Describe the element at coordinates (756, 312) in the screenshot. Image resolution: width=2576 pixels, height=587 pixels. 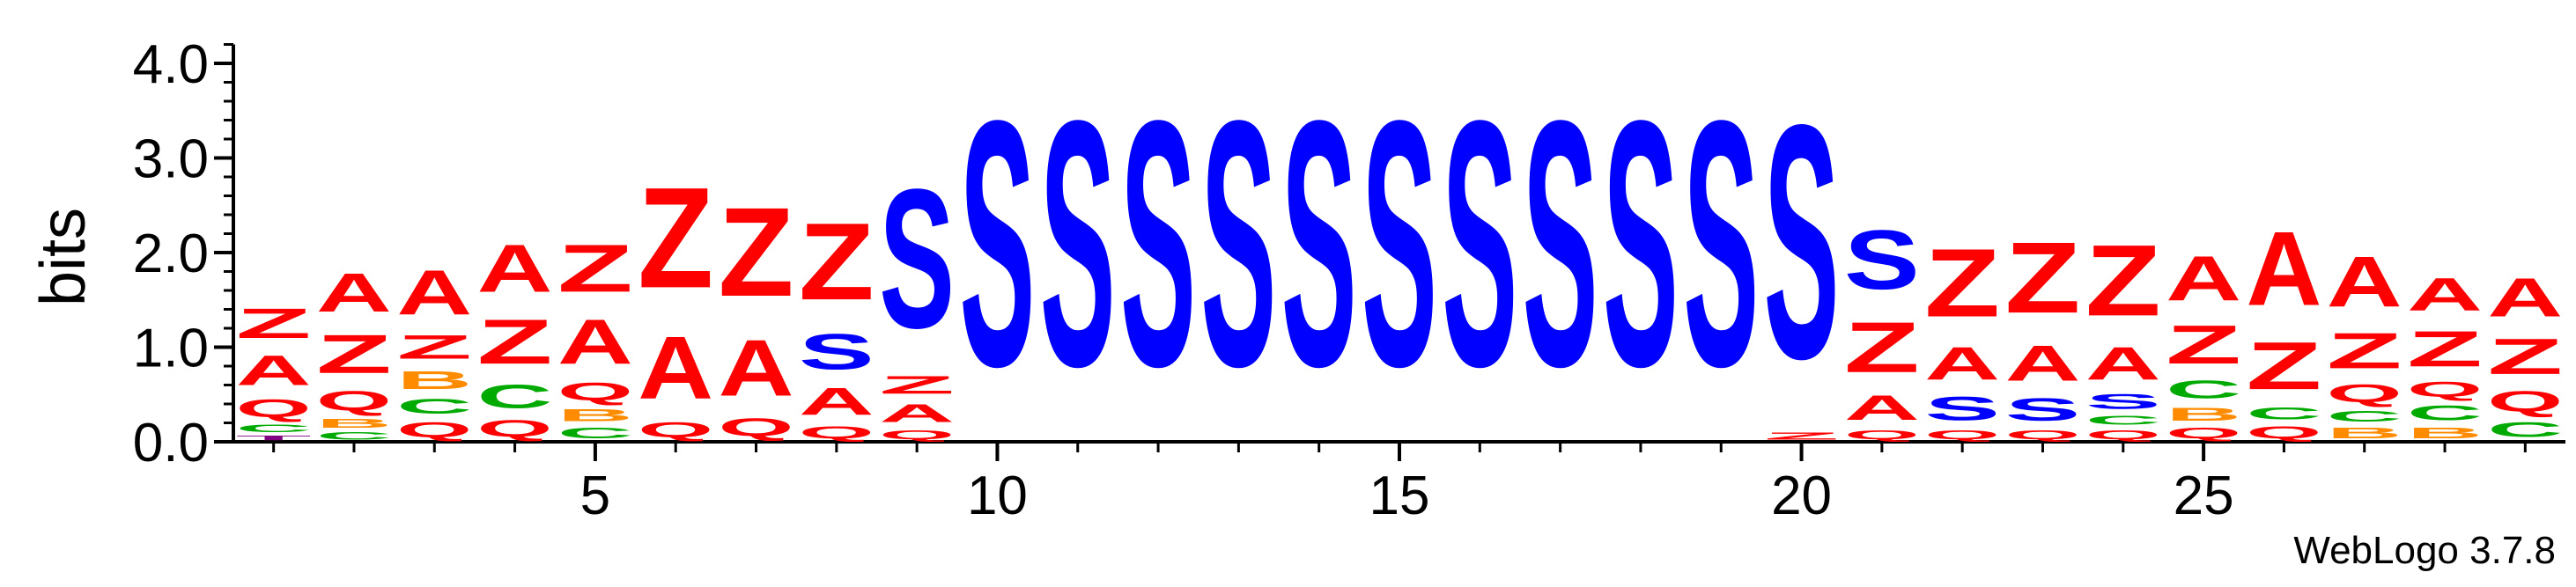
I see `logo-column: QAZ` at that location.